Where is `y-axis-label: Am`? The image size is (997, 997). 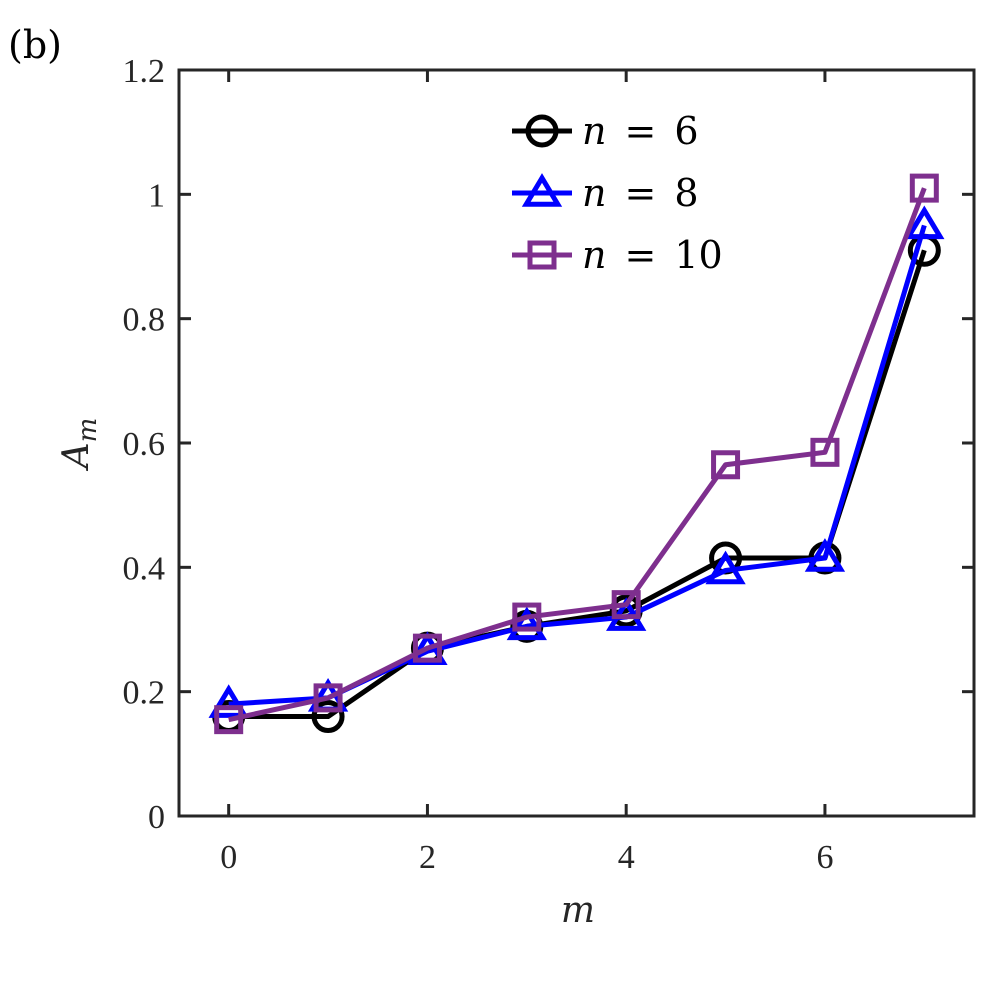 y-axis-label: Am is located at coordinates (79, 445).